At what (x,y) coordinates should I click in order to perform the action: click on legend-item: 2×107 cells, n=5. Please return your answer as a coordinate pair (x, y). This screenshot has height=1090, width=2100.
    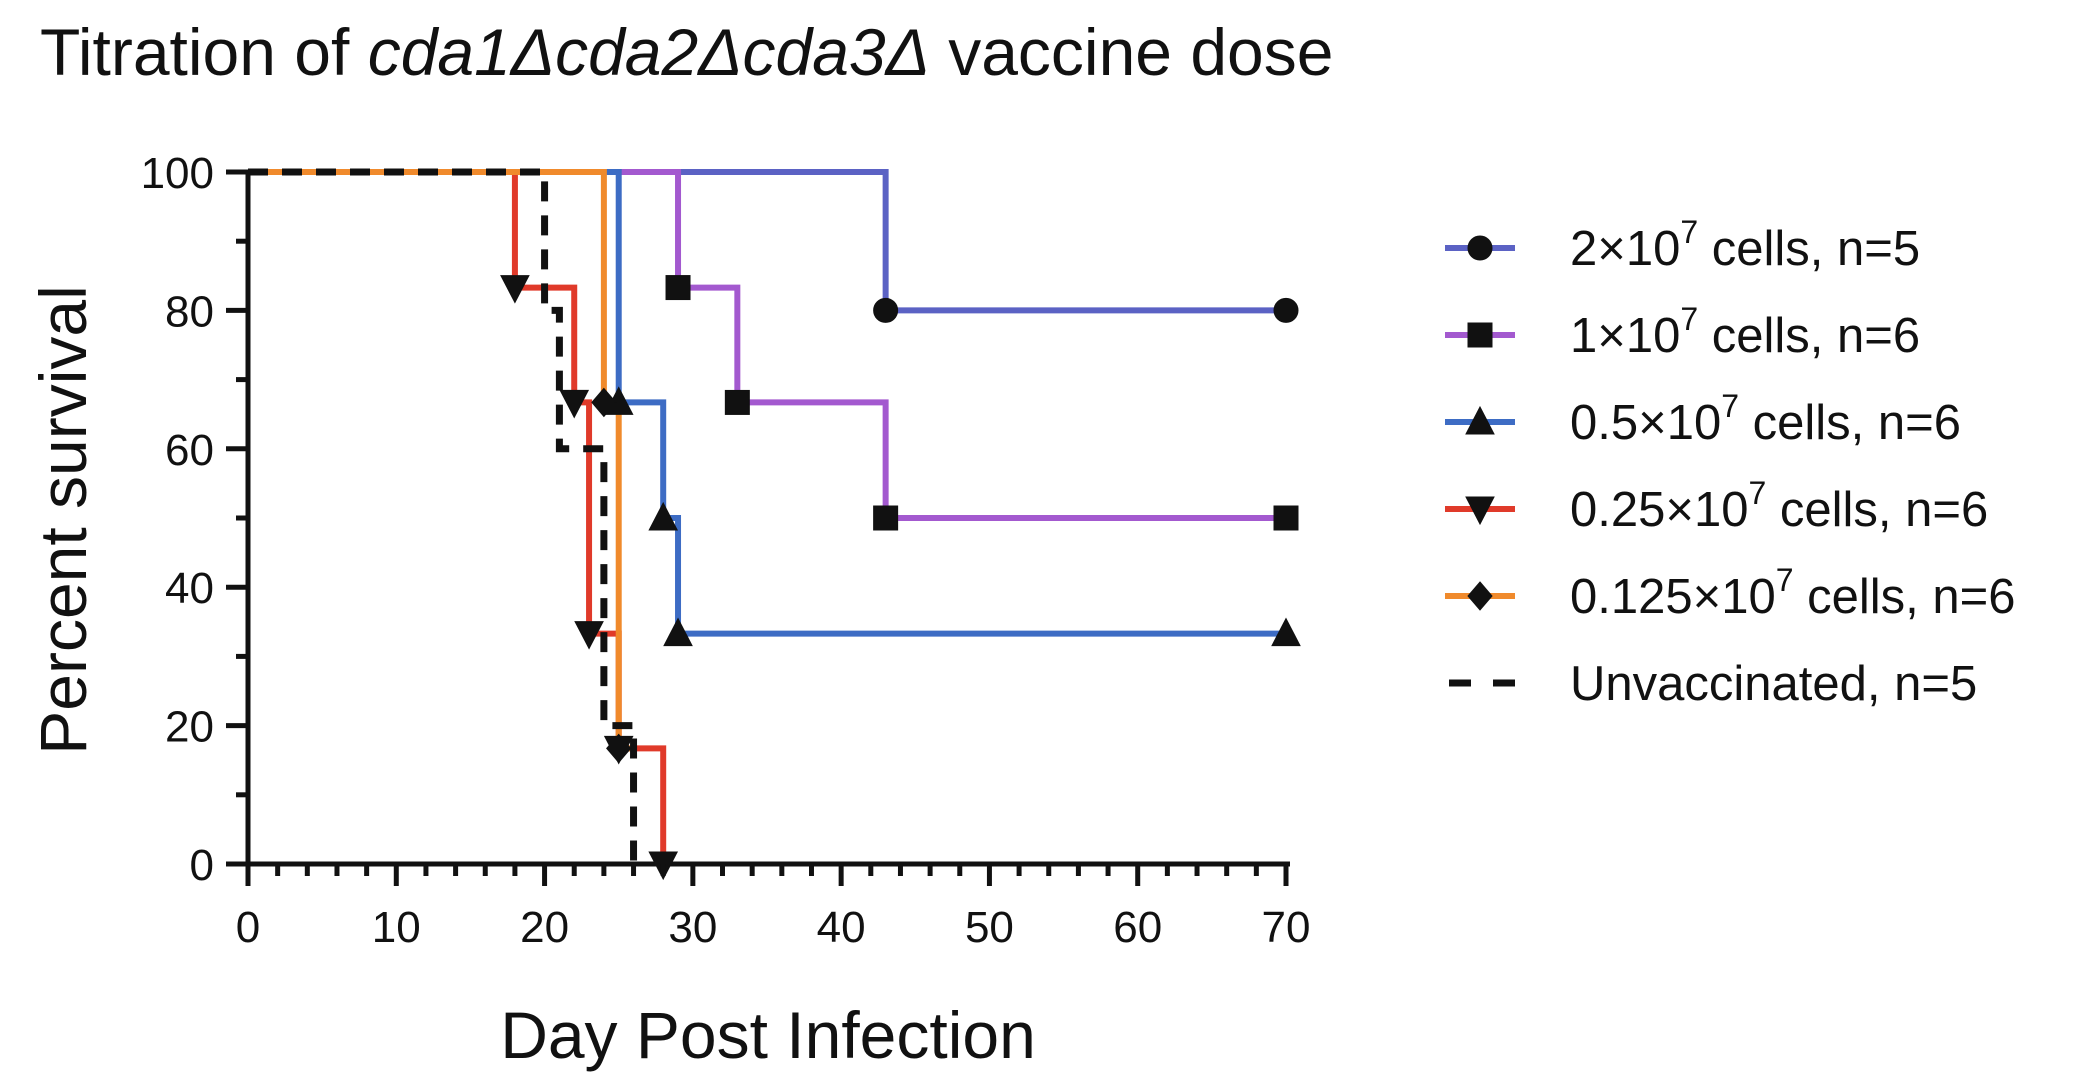
    Looking at the image, I should click on (1682, 245).